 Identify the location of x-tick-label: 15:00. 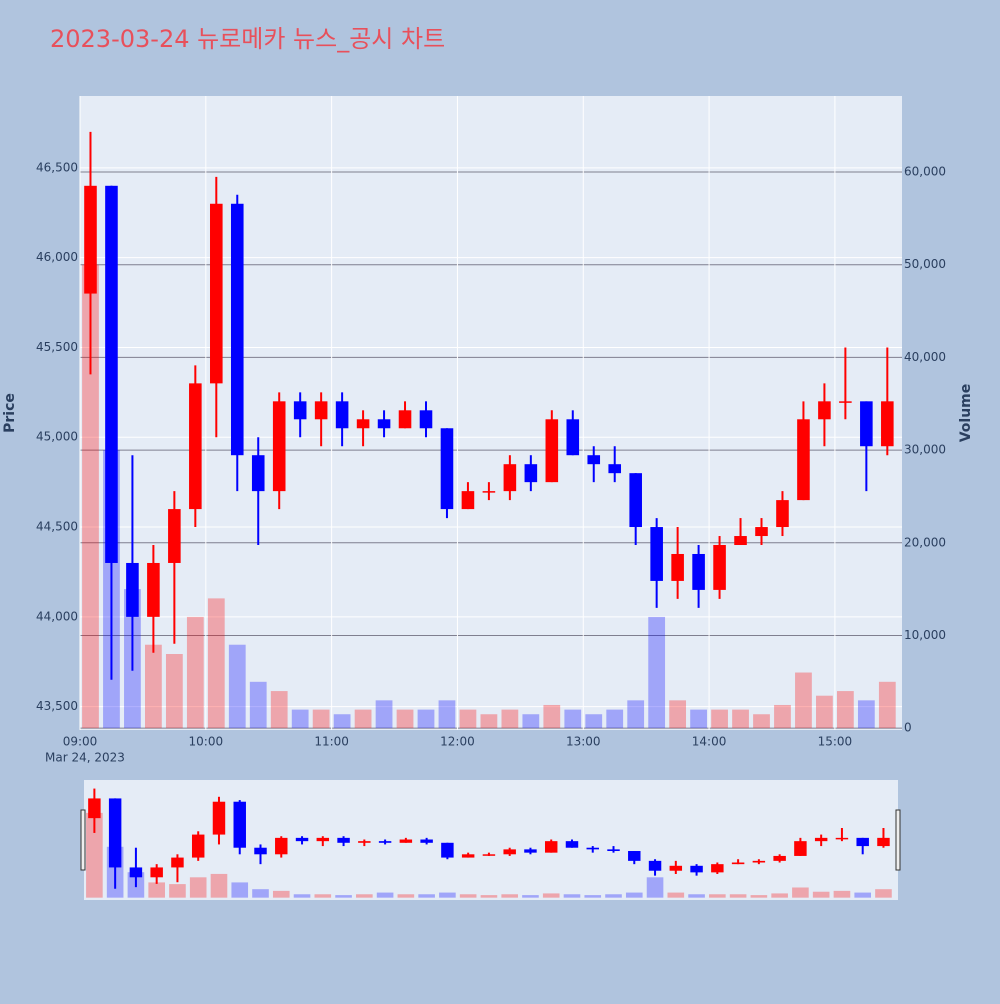
(835, 742).